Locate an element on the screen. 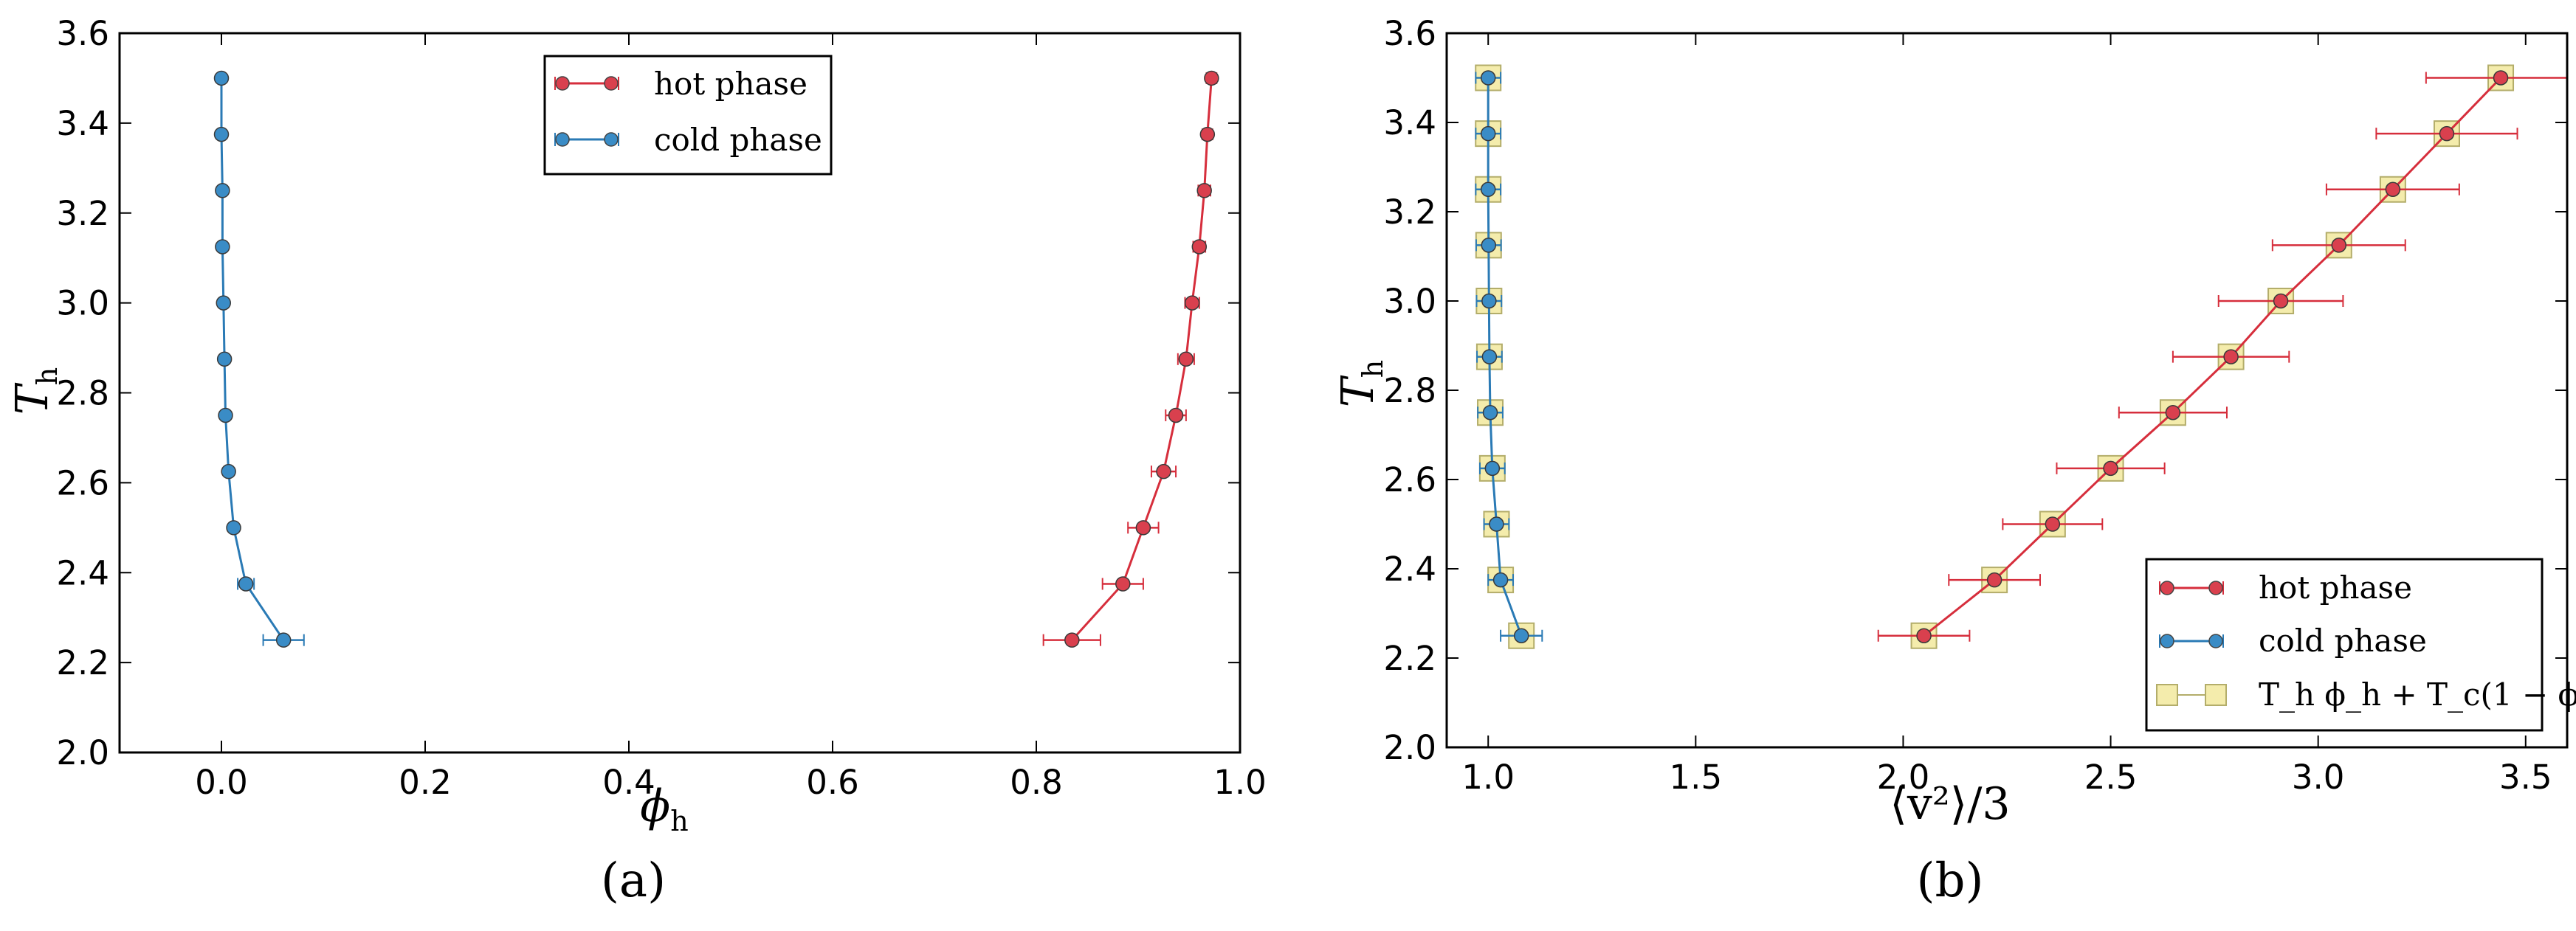  chart-a-ytick-label: 3.6 is located at coordinates (83, 33).